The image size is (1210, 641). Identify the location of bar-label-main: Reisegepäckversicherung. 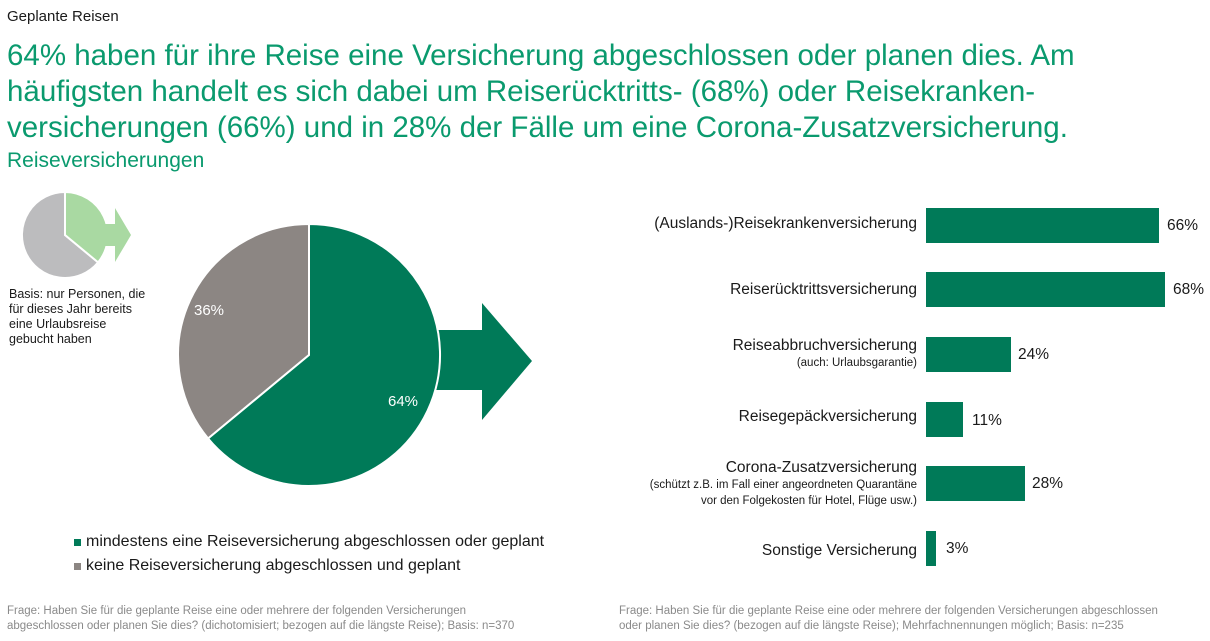
(827, 416).